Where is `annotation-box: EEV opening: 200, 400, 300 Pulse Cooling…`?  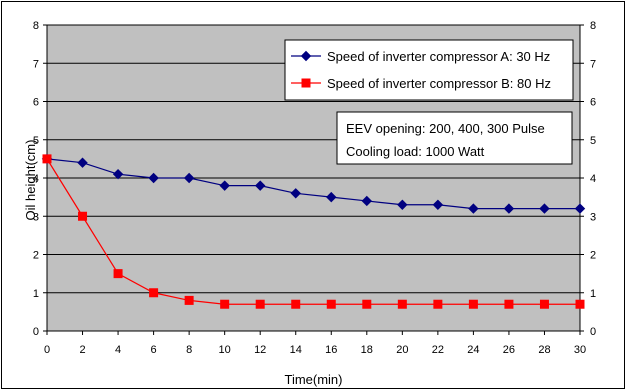
annotation-box: EEV opening: 200, 400, 300 Pulse Cooling… is located at coordinates (454, 138).